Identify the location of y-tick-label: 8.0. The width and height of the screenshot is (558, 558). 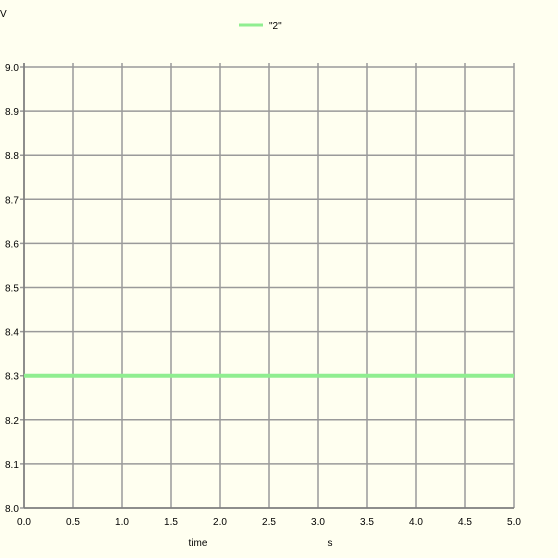
(12, 509).